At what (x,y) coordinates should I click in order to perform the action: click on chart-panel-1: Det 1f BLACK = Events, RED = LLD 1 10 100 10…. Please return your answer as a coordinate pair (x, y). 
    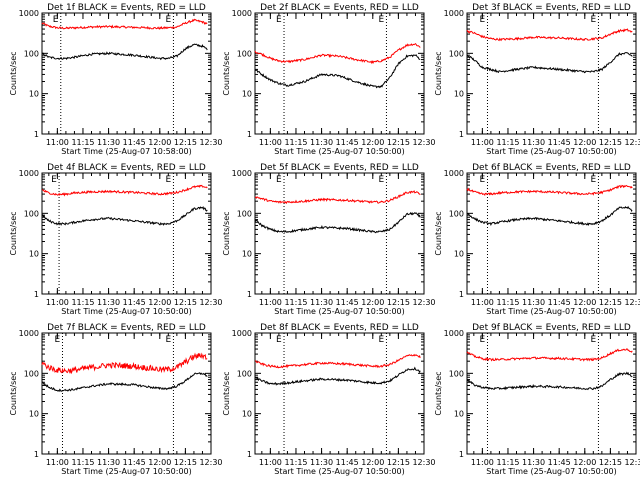
    Looking at the image, I should click on (116, 79).